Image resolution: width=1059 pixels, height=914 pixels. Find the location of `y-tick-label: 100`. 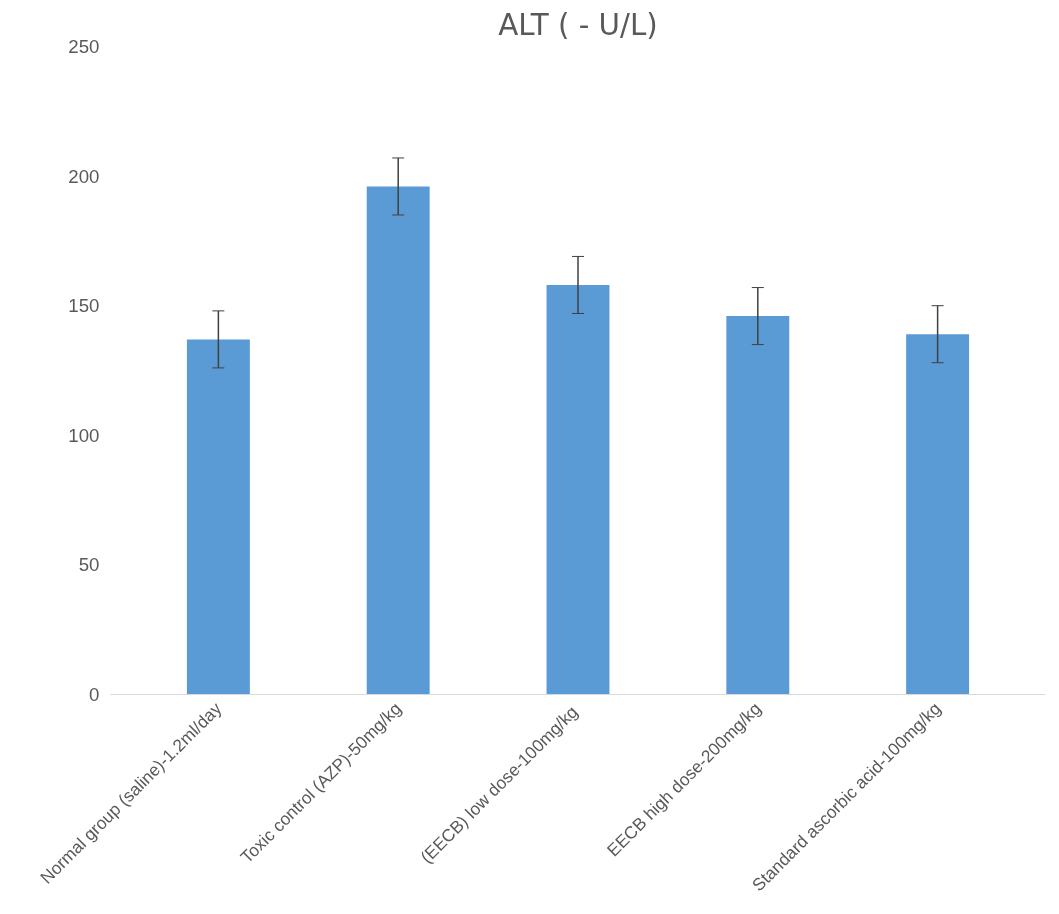

y-tick-label: 100 is located at coordinates (84, 435).